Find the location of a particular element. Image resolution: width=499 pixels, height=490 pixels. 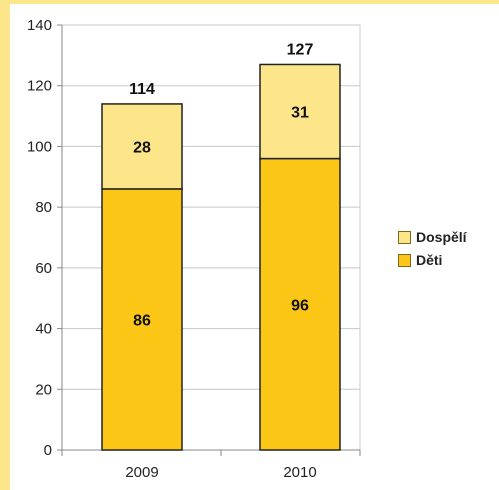

bar-adults-2010 is located at coordinates (300, 111).